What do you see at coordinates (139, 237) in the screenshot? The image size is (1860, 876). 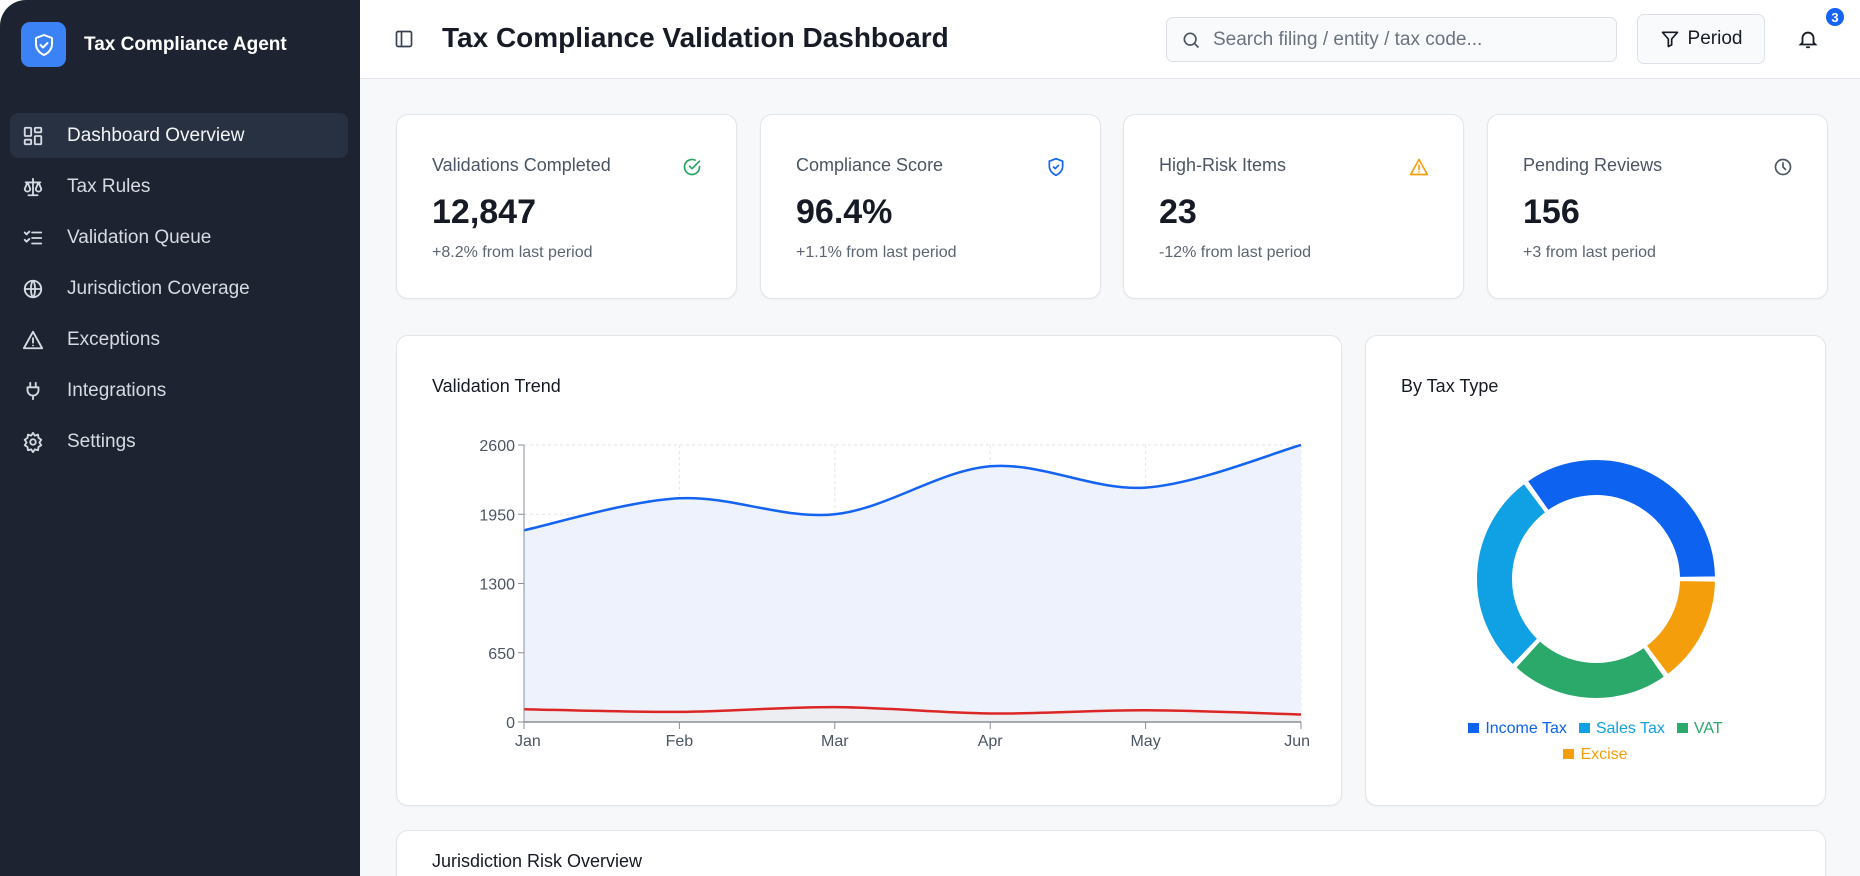 I see `sidebar-item-label: Validation Queue` at bounding box center [139, 237].